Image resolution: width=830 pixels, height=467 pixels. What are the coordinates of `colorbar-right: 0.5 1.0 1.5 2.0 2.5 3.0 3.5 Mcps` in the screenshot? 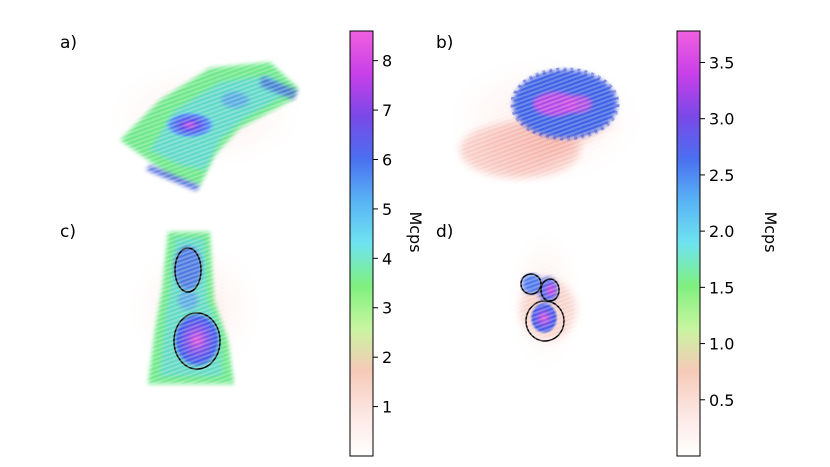 It's located at (728, 243).